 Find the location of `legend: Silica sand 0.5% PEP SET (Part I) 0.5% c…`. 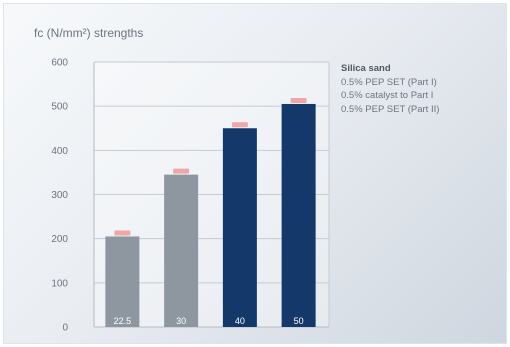

legend: Silica sand 0.5% PEP SET (Part I) 0.5% c… is located at coordinates (390, 89).